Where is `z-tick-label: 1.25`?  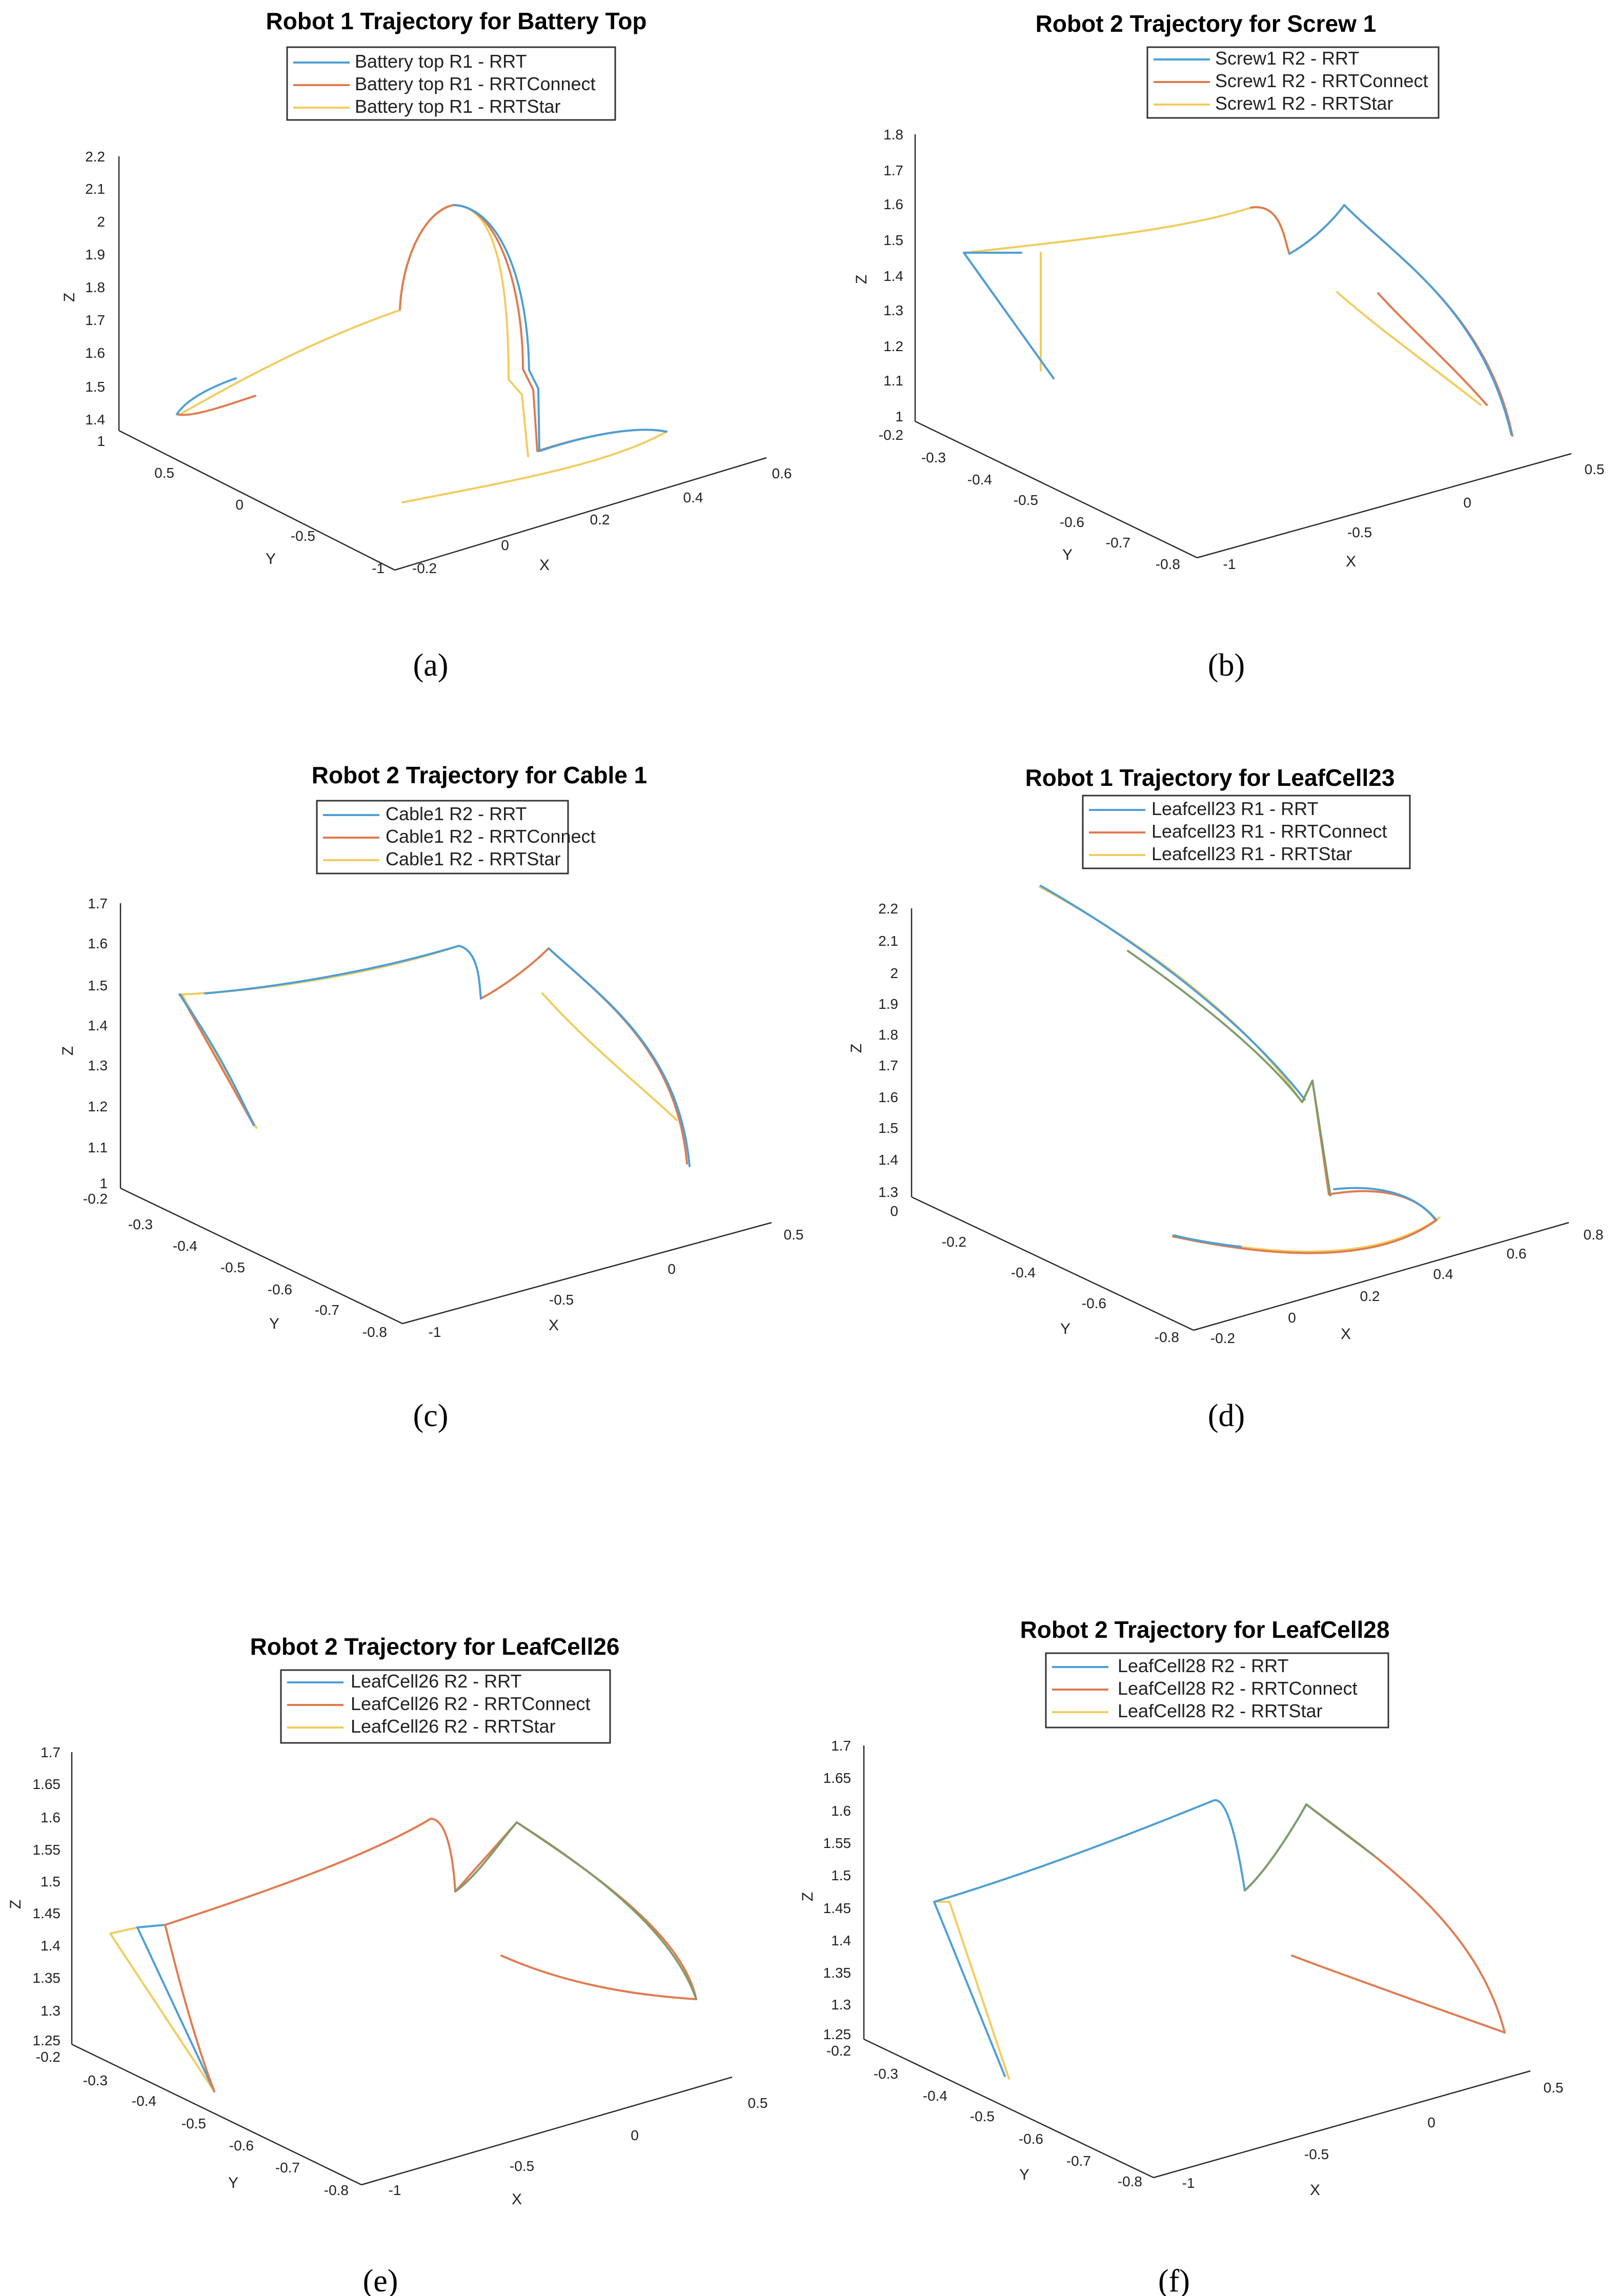
z-tick-label: 1.25 is located at coordinates (837, 2034).